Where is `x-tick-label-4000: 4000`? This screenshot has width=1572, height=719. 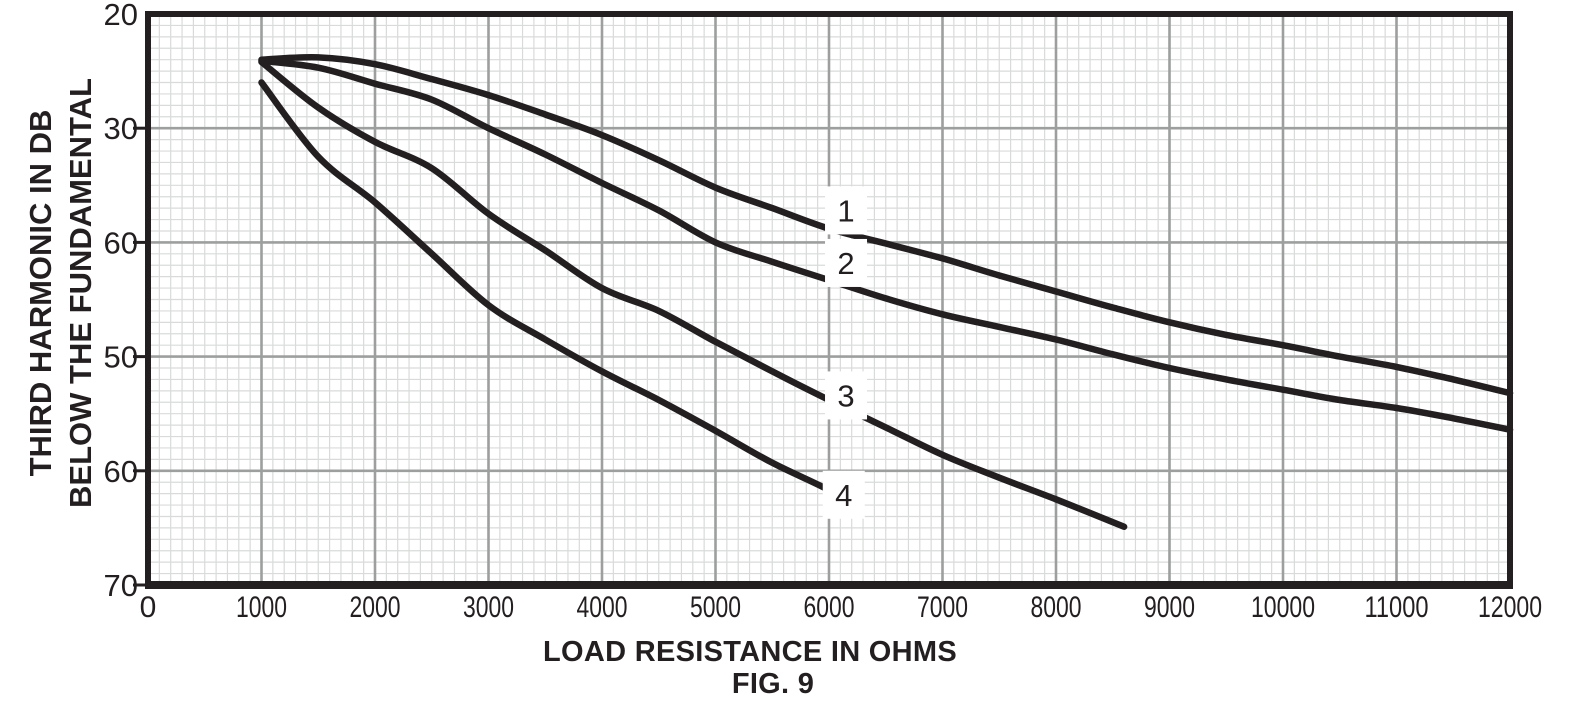 x-tick-label-4000: 4000 is located at coordinates (602, 607).